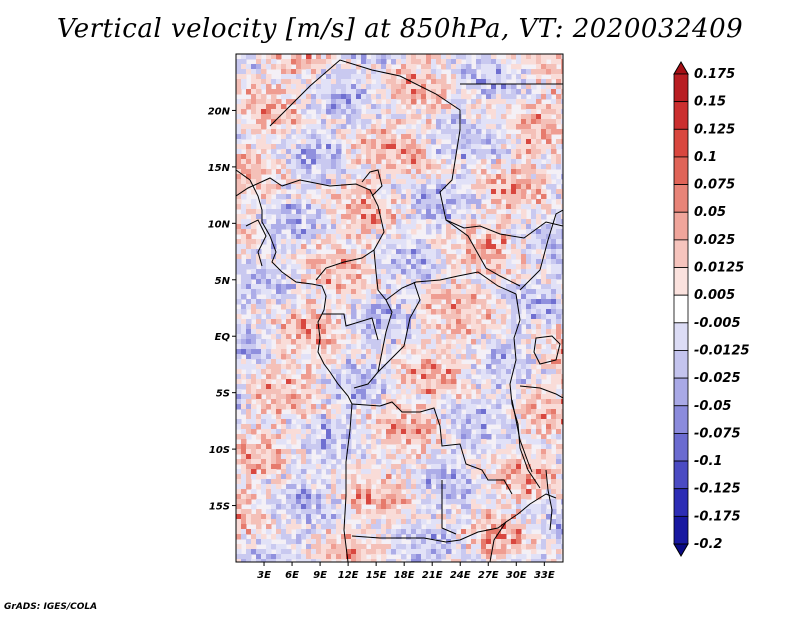 The height and width of the screenshot is (618, 800). Describe the element at coordinates (219, 168) in the screenshot. I see `lat-tick-label: 15N` at that location.